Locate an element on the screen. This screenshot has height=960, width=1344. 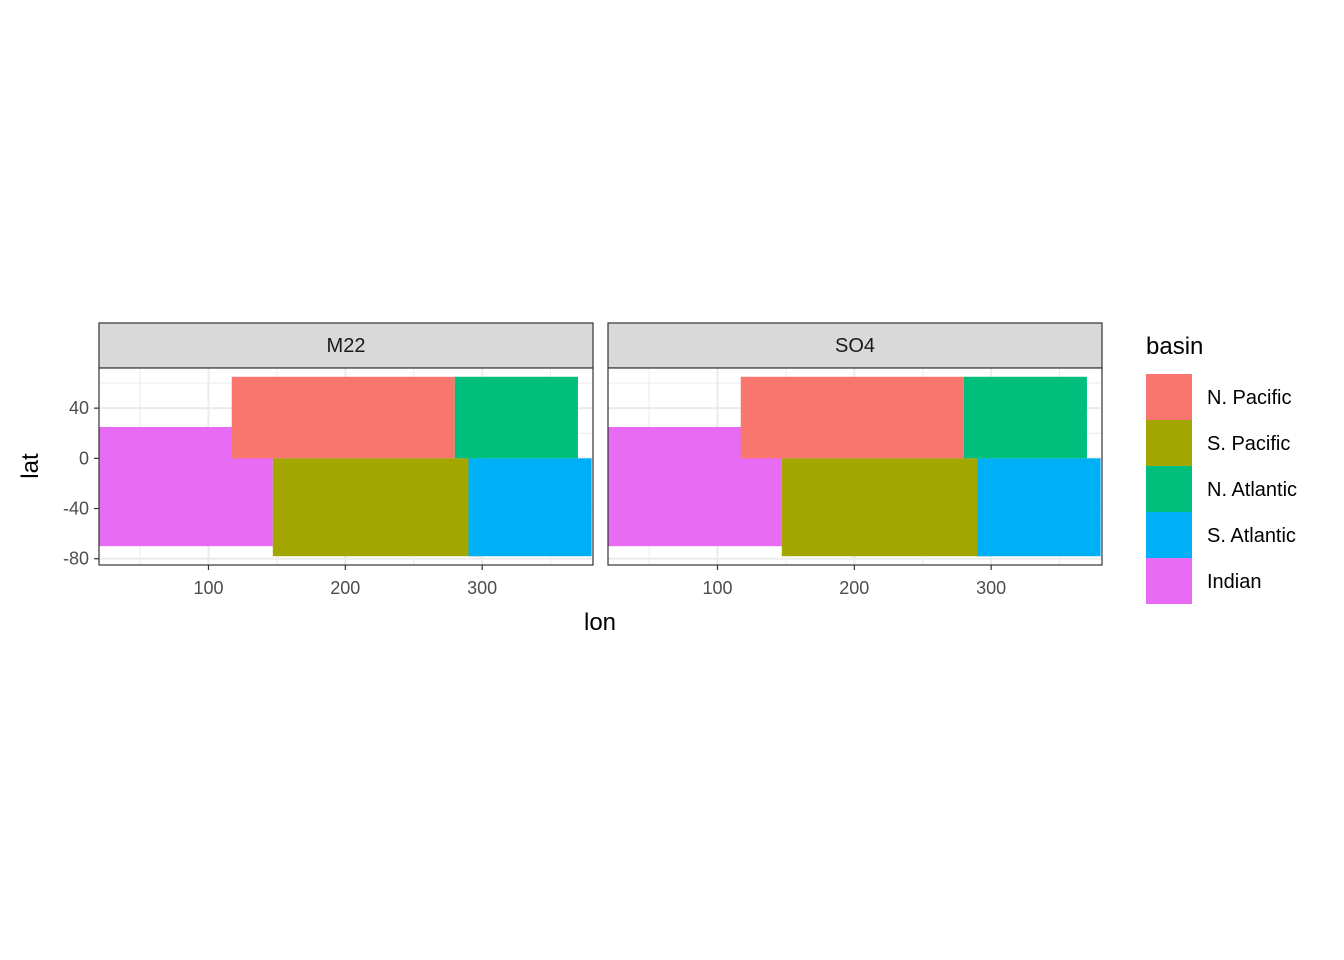
strip-background is located at coordinates (346, 345).